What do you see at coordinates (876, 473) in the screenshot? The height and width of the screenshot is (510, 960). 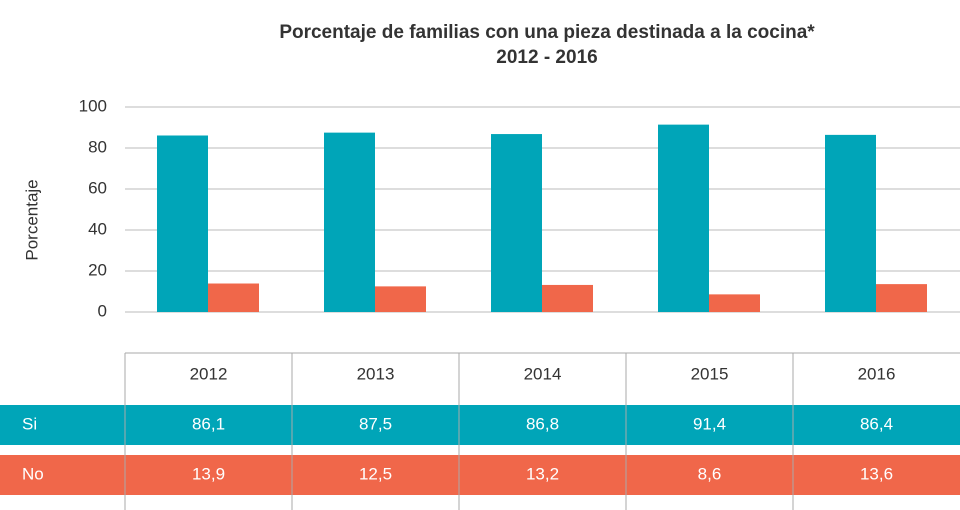 I see `table-value: 13,6` at bounding box center [876, 473].